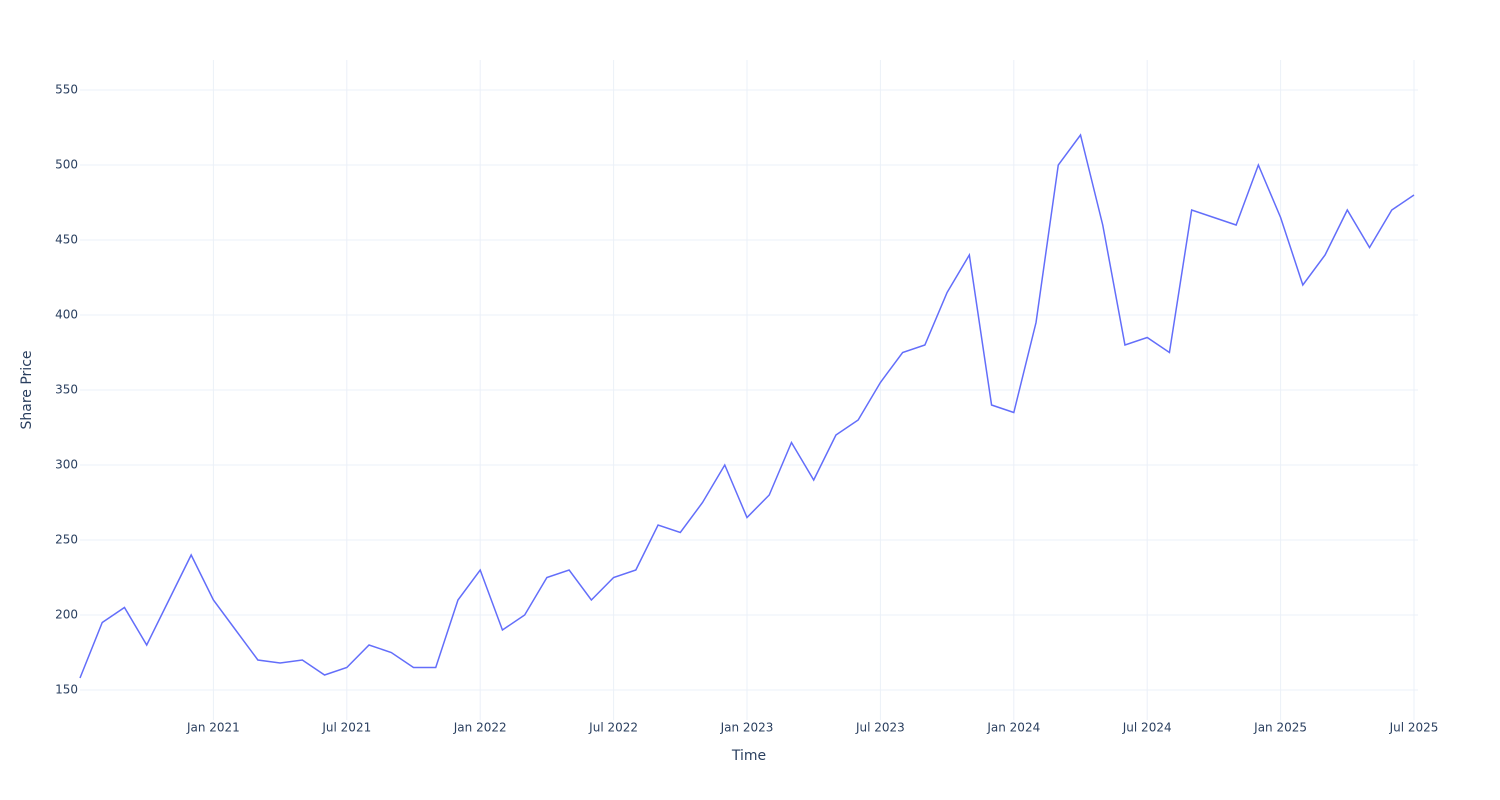  Describe the element at coordinates (480, 728) in the screenshot. I see `x-tick-label: Jan 2022` at that location.